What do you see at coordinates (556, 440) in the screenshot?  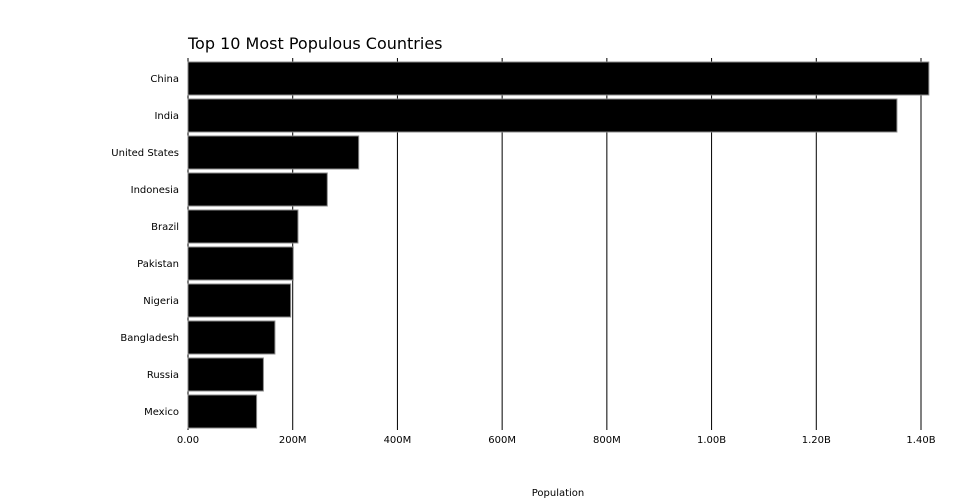 I see `x-axis-labels: 0.00 200M 400M 600M 800M 1.00B 1.20B 1.40B` at bounding box center [556, 440].